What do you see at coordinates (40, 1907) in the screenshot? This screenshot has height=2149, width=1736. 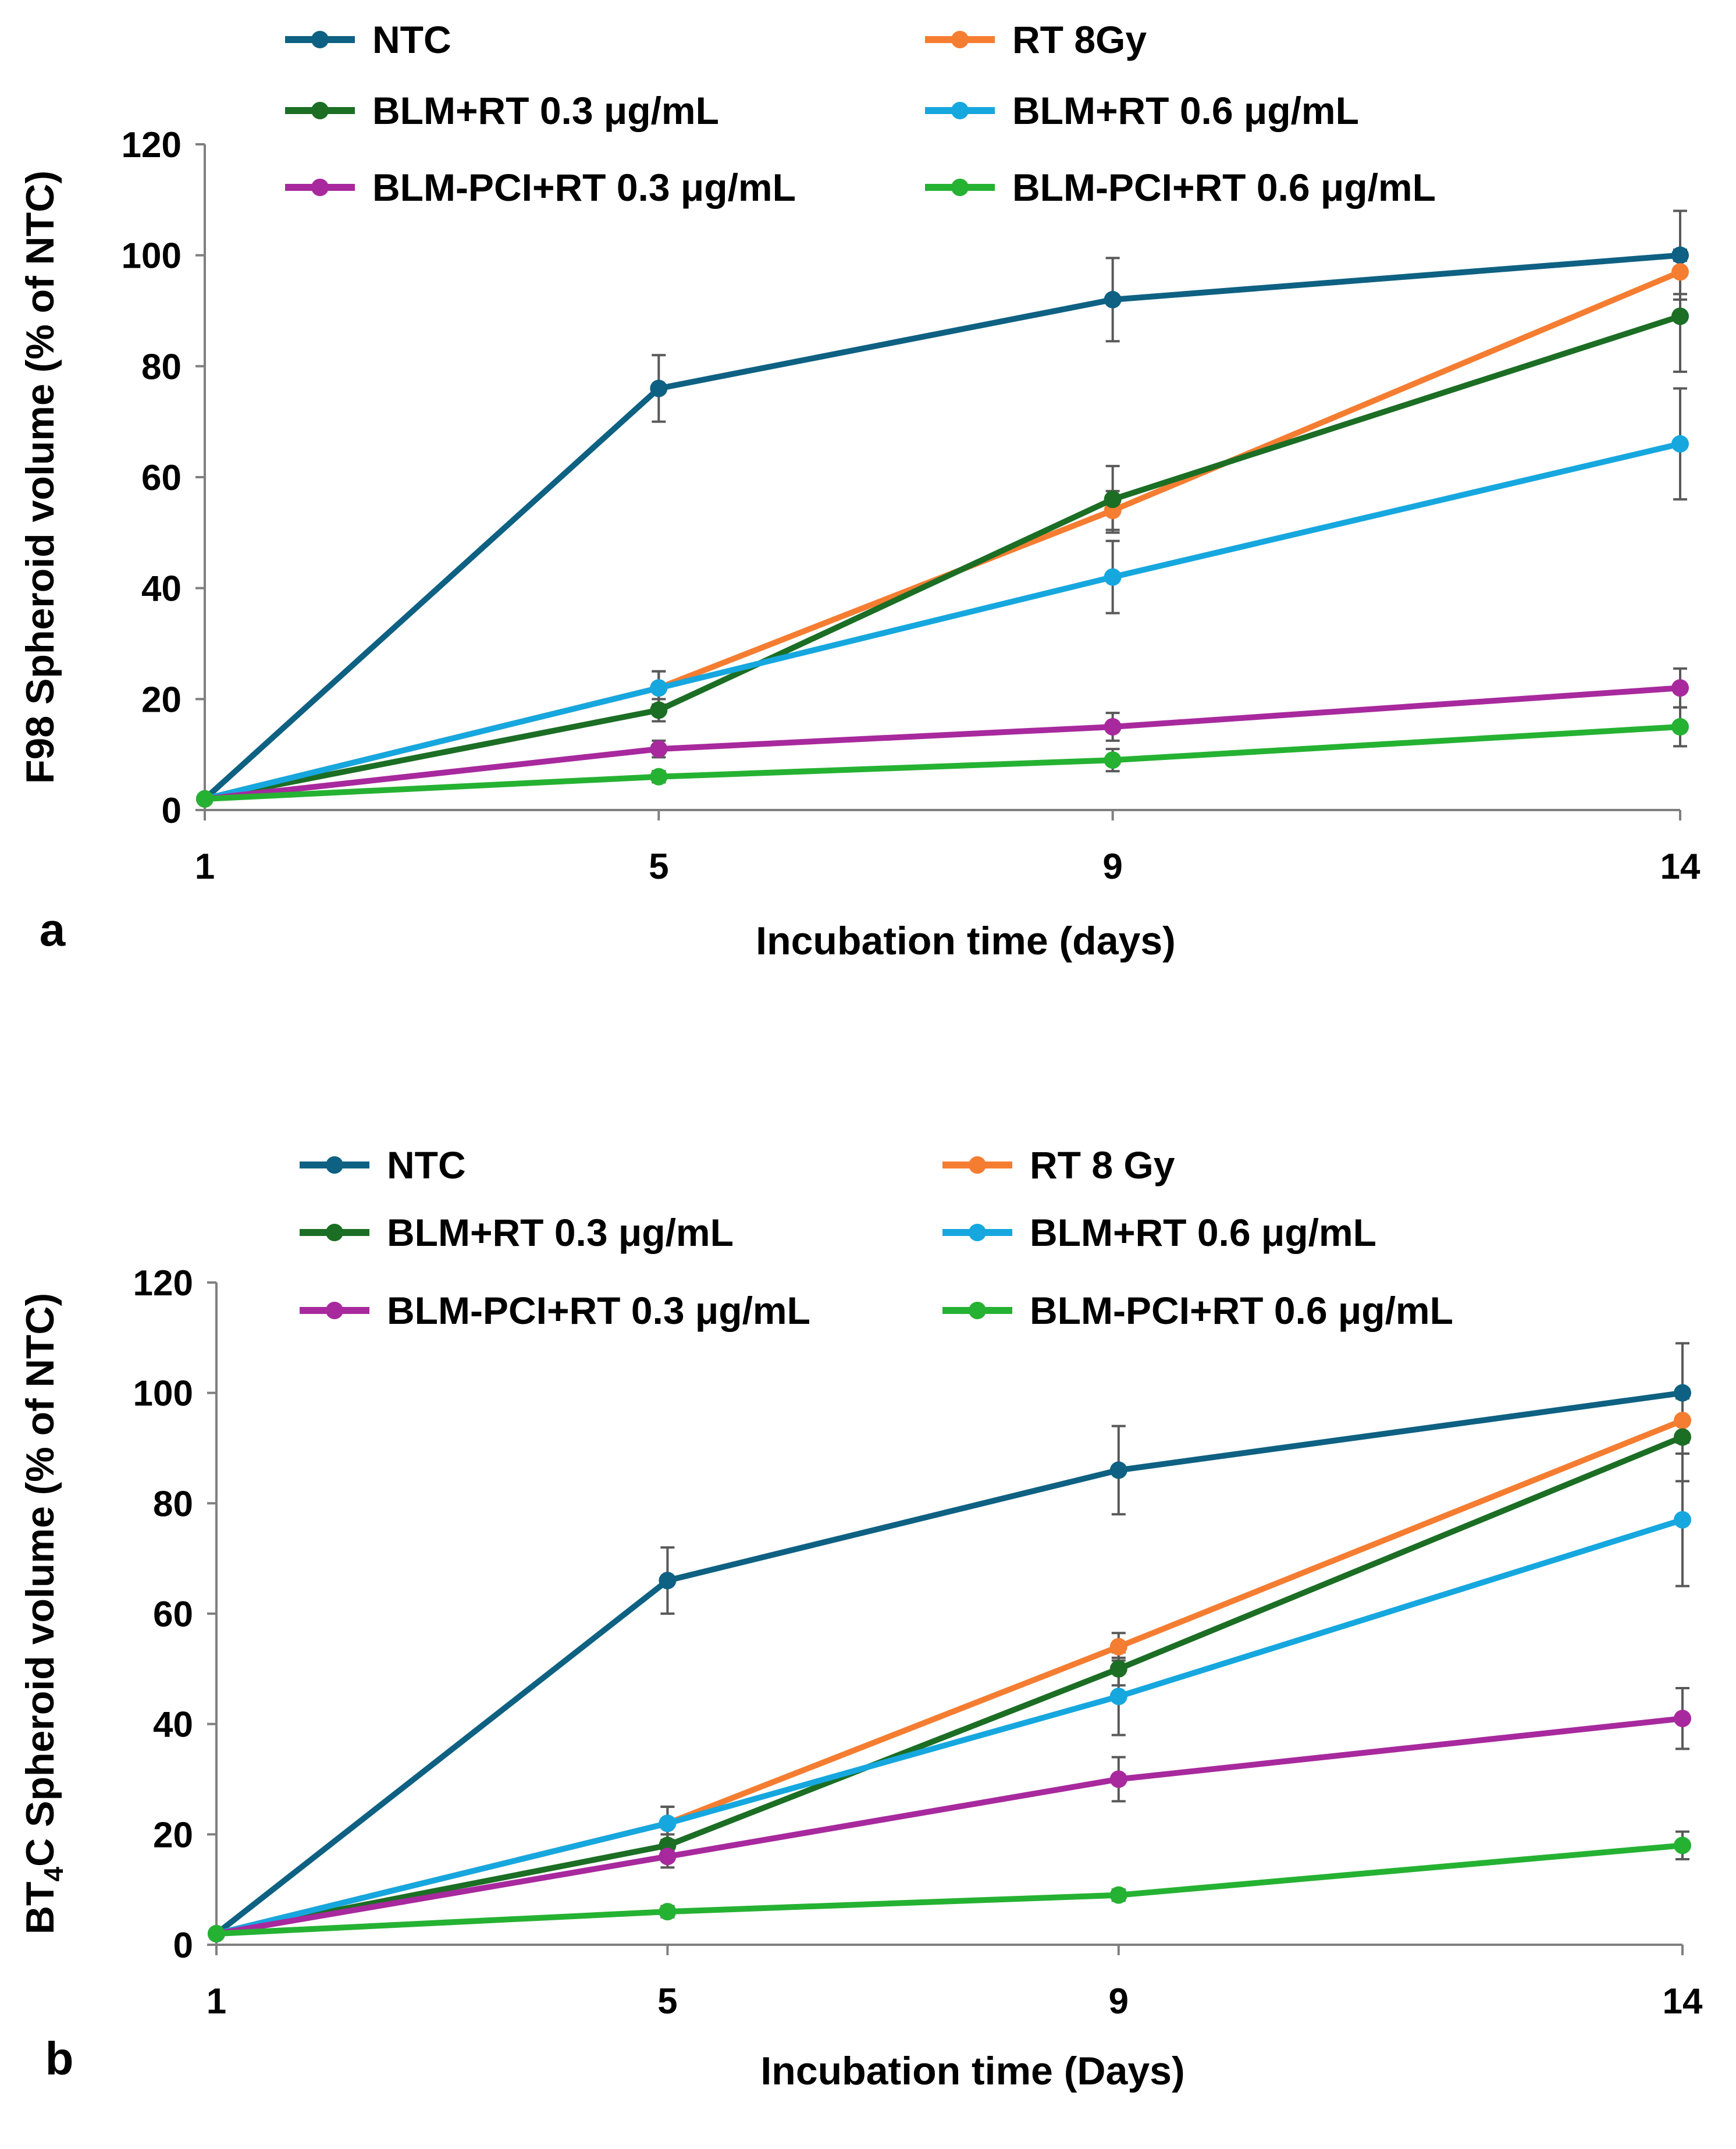 I see `y-axis-title-text: BT` at bounding box center [40, 1907].